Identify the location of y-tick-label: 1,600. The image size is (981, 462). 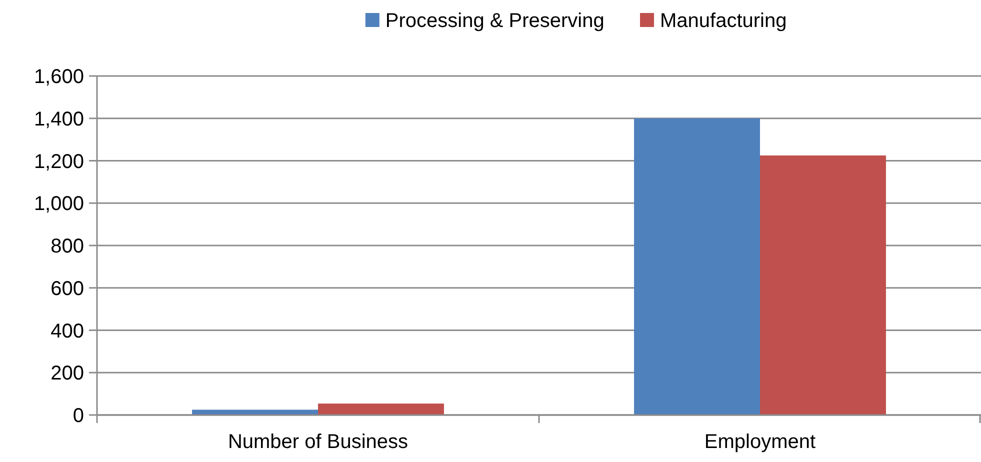
(59, 77).